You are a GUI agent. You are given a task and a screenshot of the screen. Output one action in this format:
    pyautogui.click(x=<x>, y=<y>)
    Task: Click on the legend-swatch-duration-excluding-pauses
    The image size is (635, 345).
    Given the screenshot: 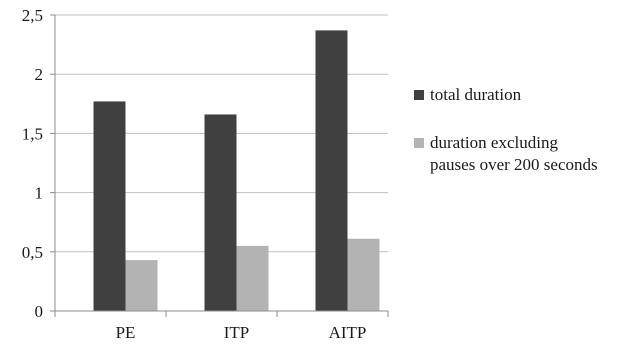 What is the action you would take?
    pyautogui.click(x=419, y=143)
    